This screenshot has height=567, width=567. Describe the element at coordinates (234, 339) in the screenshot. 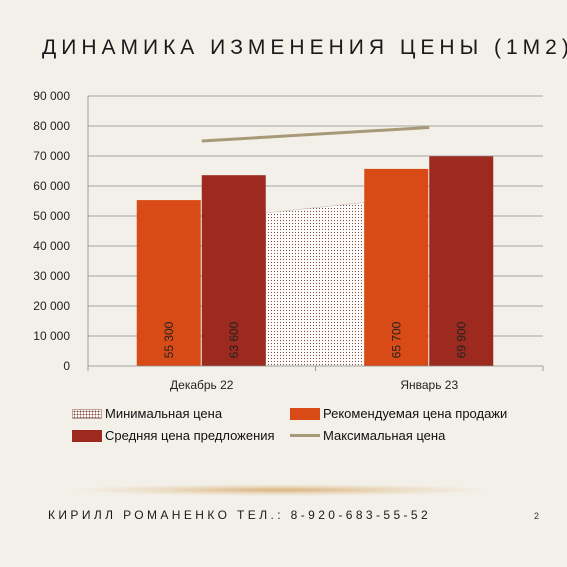

I see `data-label: 63 600` at that location.